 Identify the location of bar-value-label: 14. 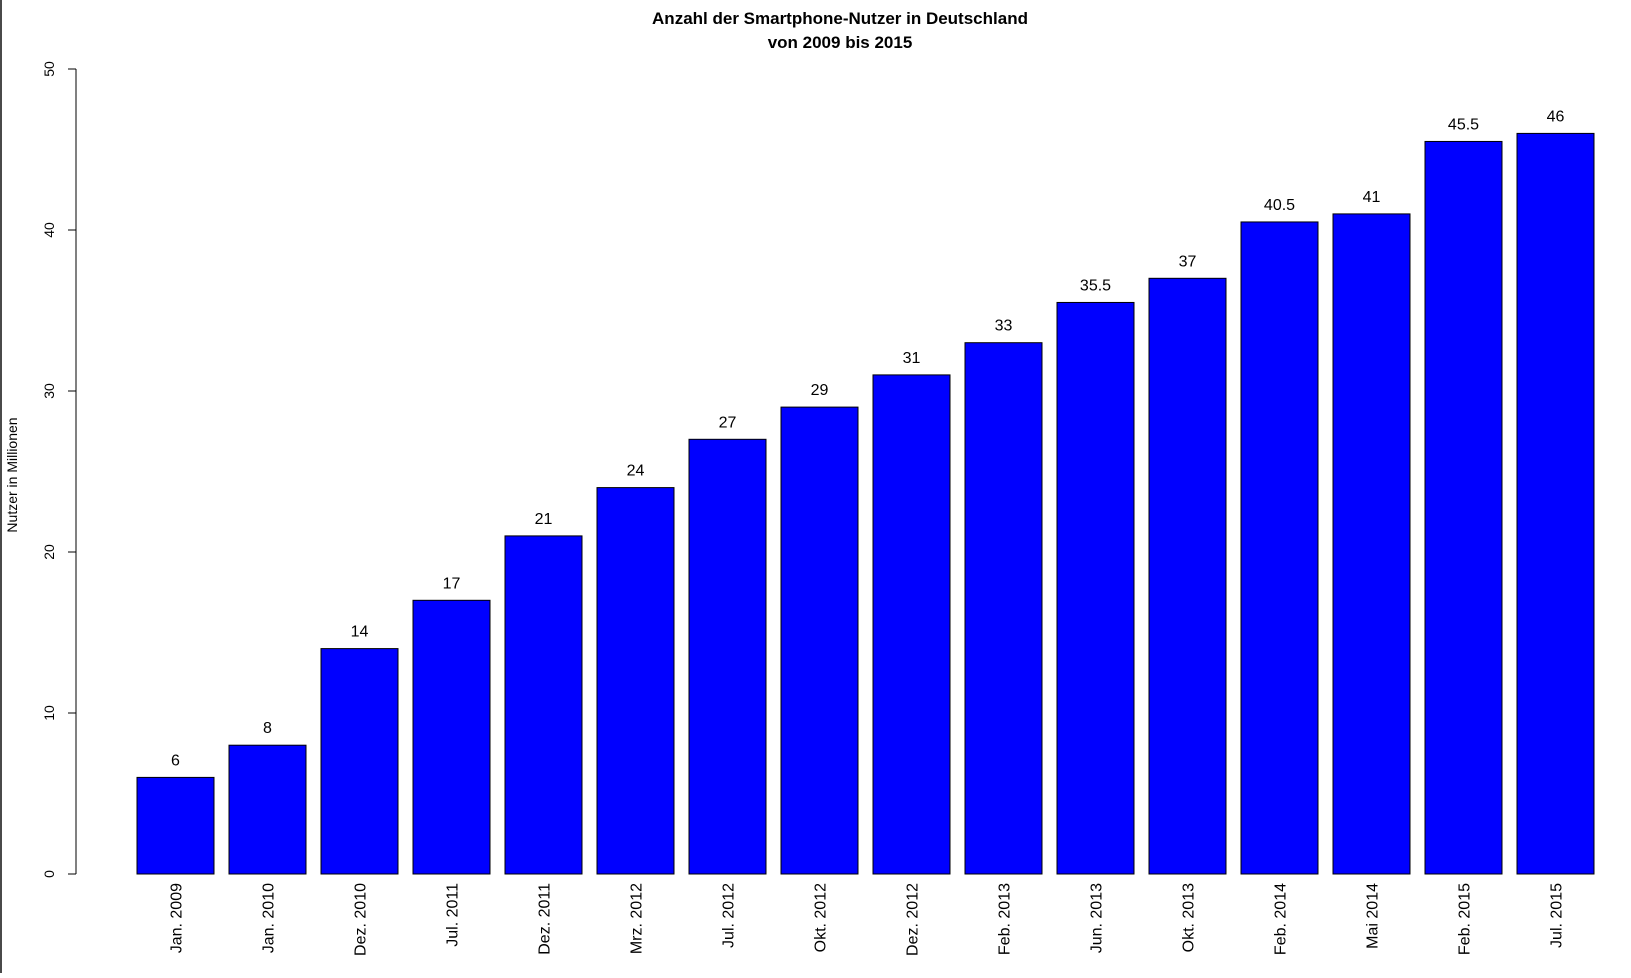
(360, 632).